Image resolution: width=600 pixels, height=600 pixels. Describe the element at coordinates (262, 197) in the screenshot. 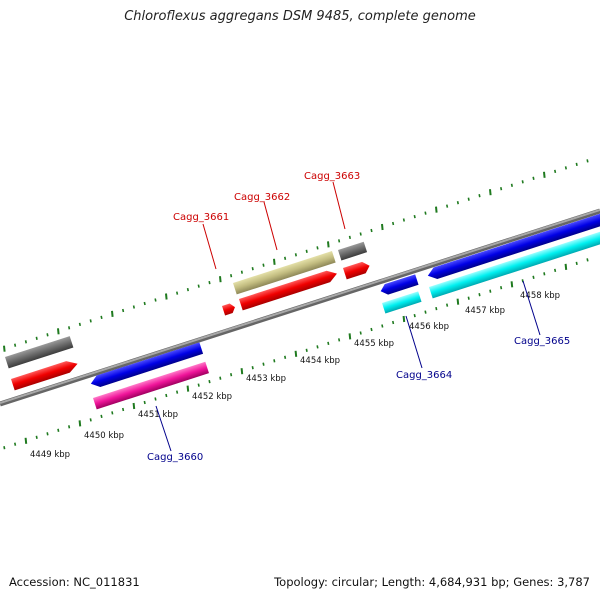

I see `gene-label-cagg-3662: Cagg_3662` at that location.